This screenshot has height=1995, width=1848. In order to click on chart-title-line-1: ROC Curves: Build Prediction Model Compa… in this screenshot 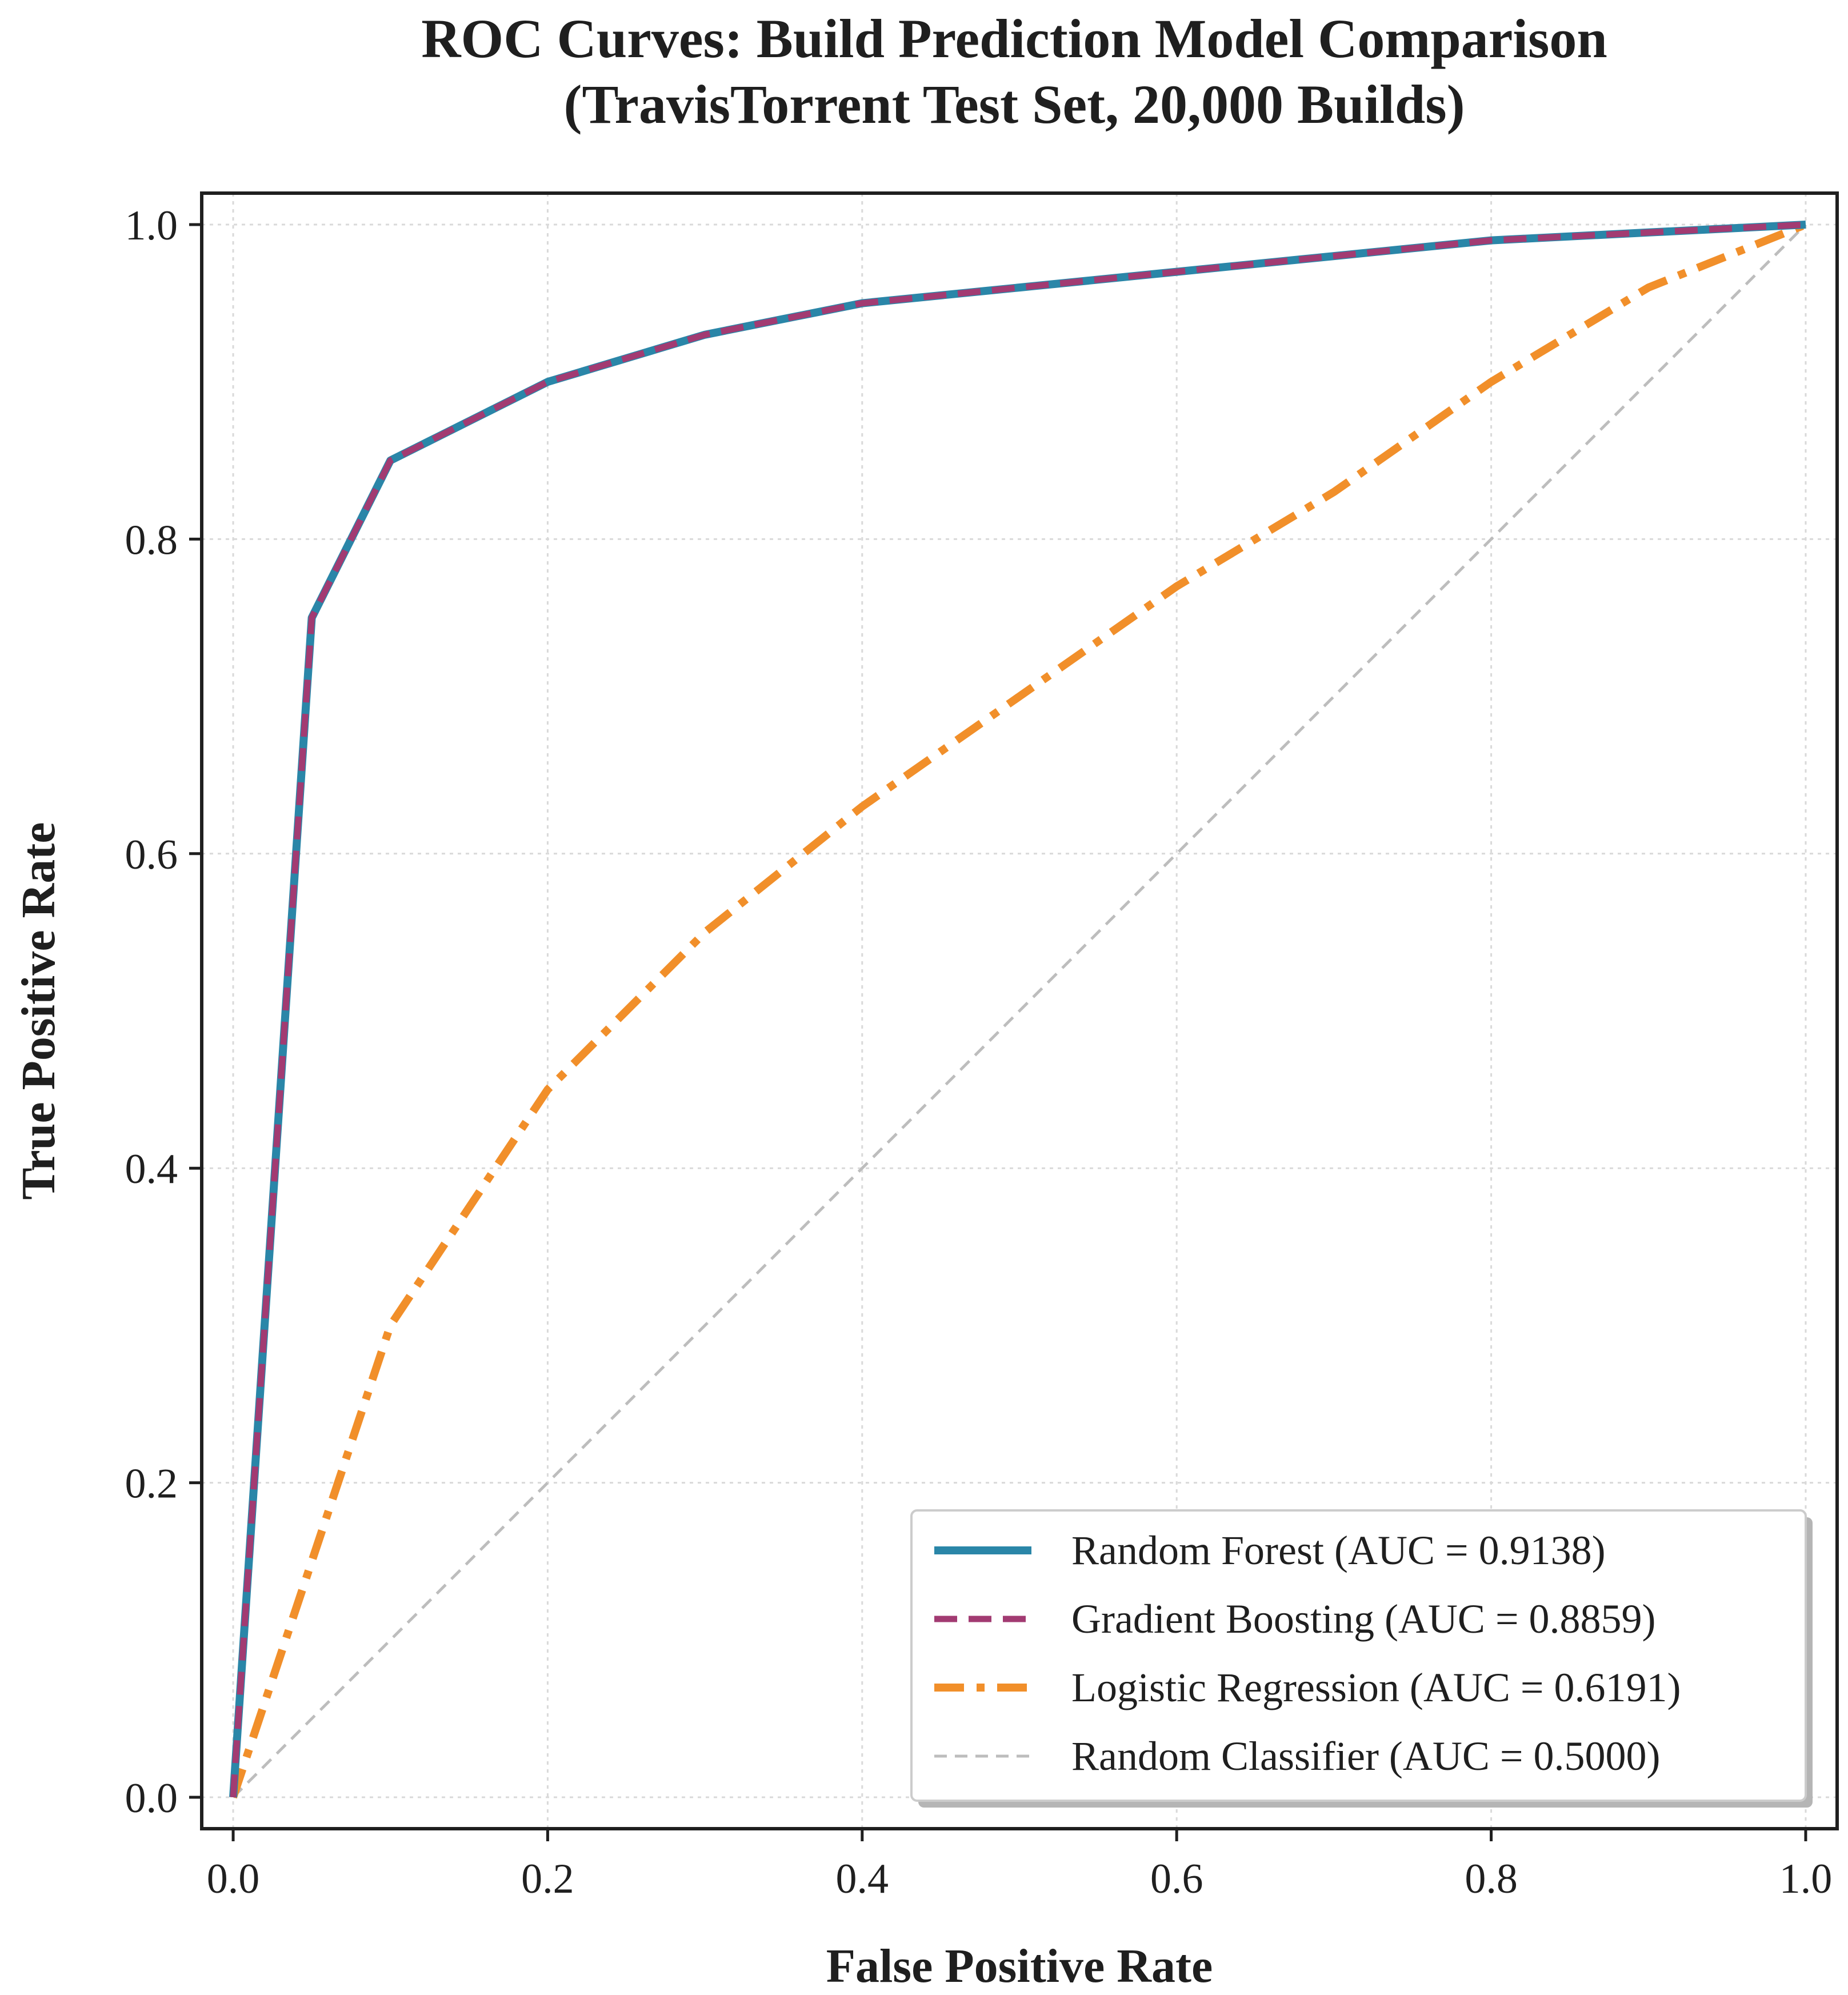, I will do `click(1014, 38)`.